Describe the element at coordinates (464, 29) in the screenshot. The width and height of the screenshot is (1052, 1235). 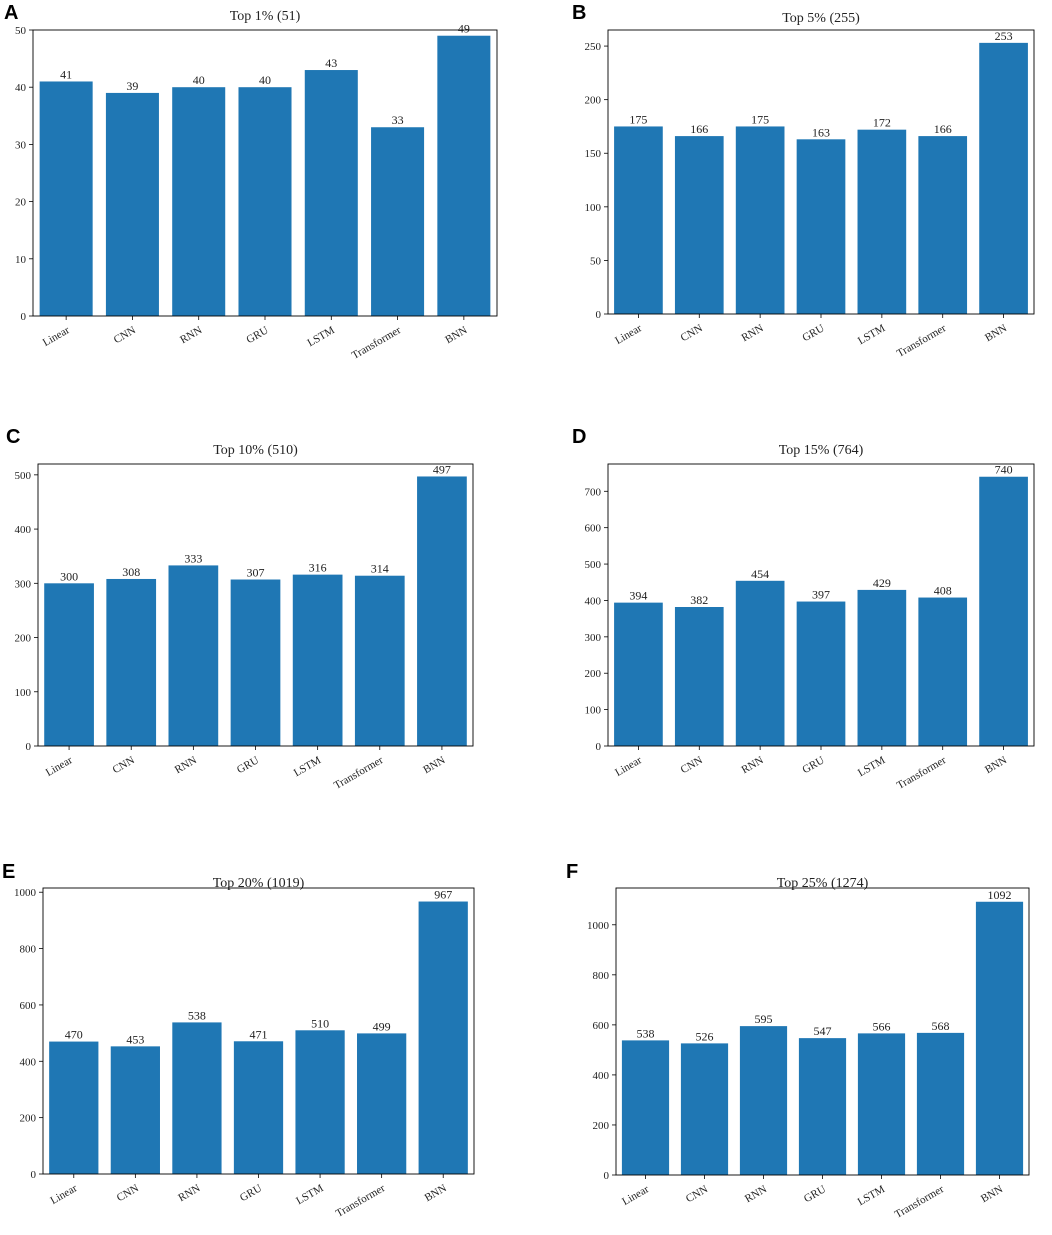
I see `data-label: 49` at that location.